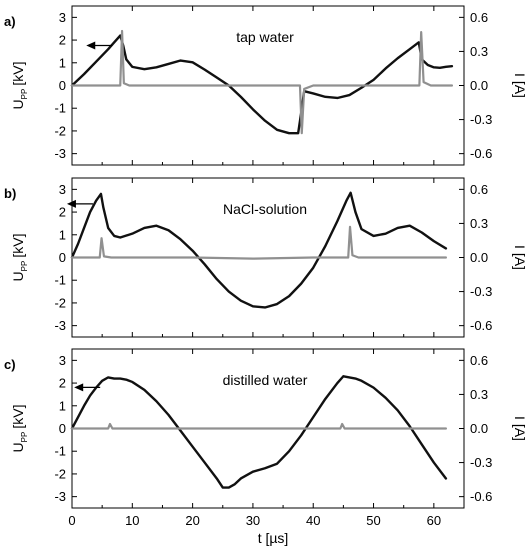 Image resolution: width=532 pixels, height=550 pixels. Describe the element at coordinates (132, 520) in the screenshot. I see `x-tick-label: 10` at that location.